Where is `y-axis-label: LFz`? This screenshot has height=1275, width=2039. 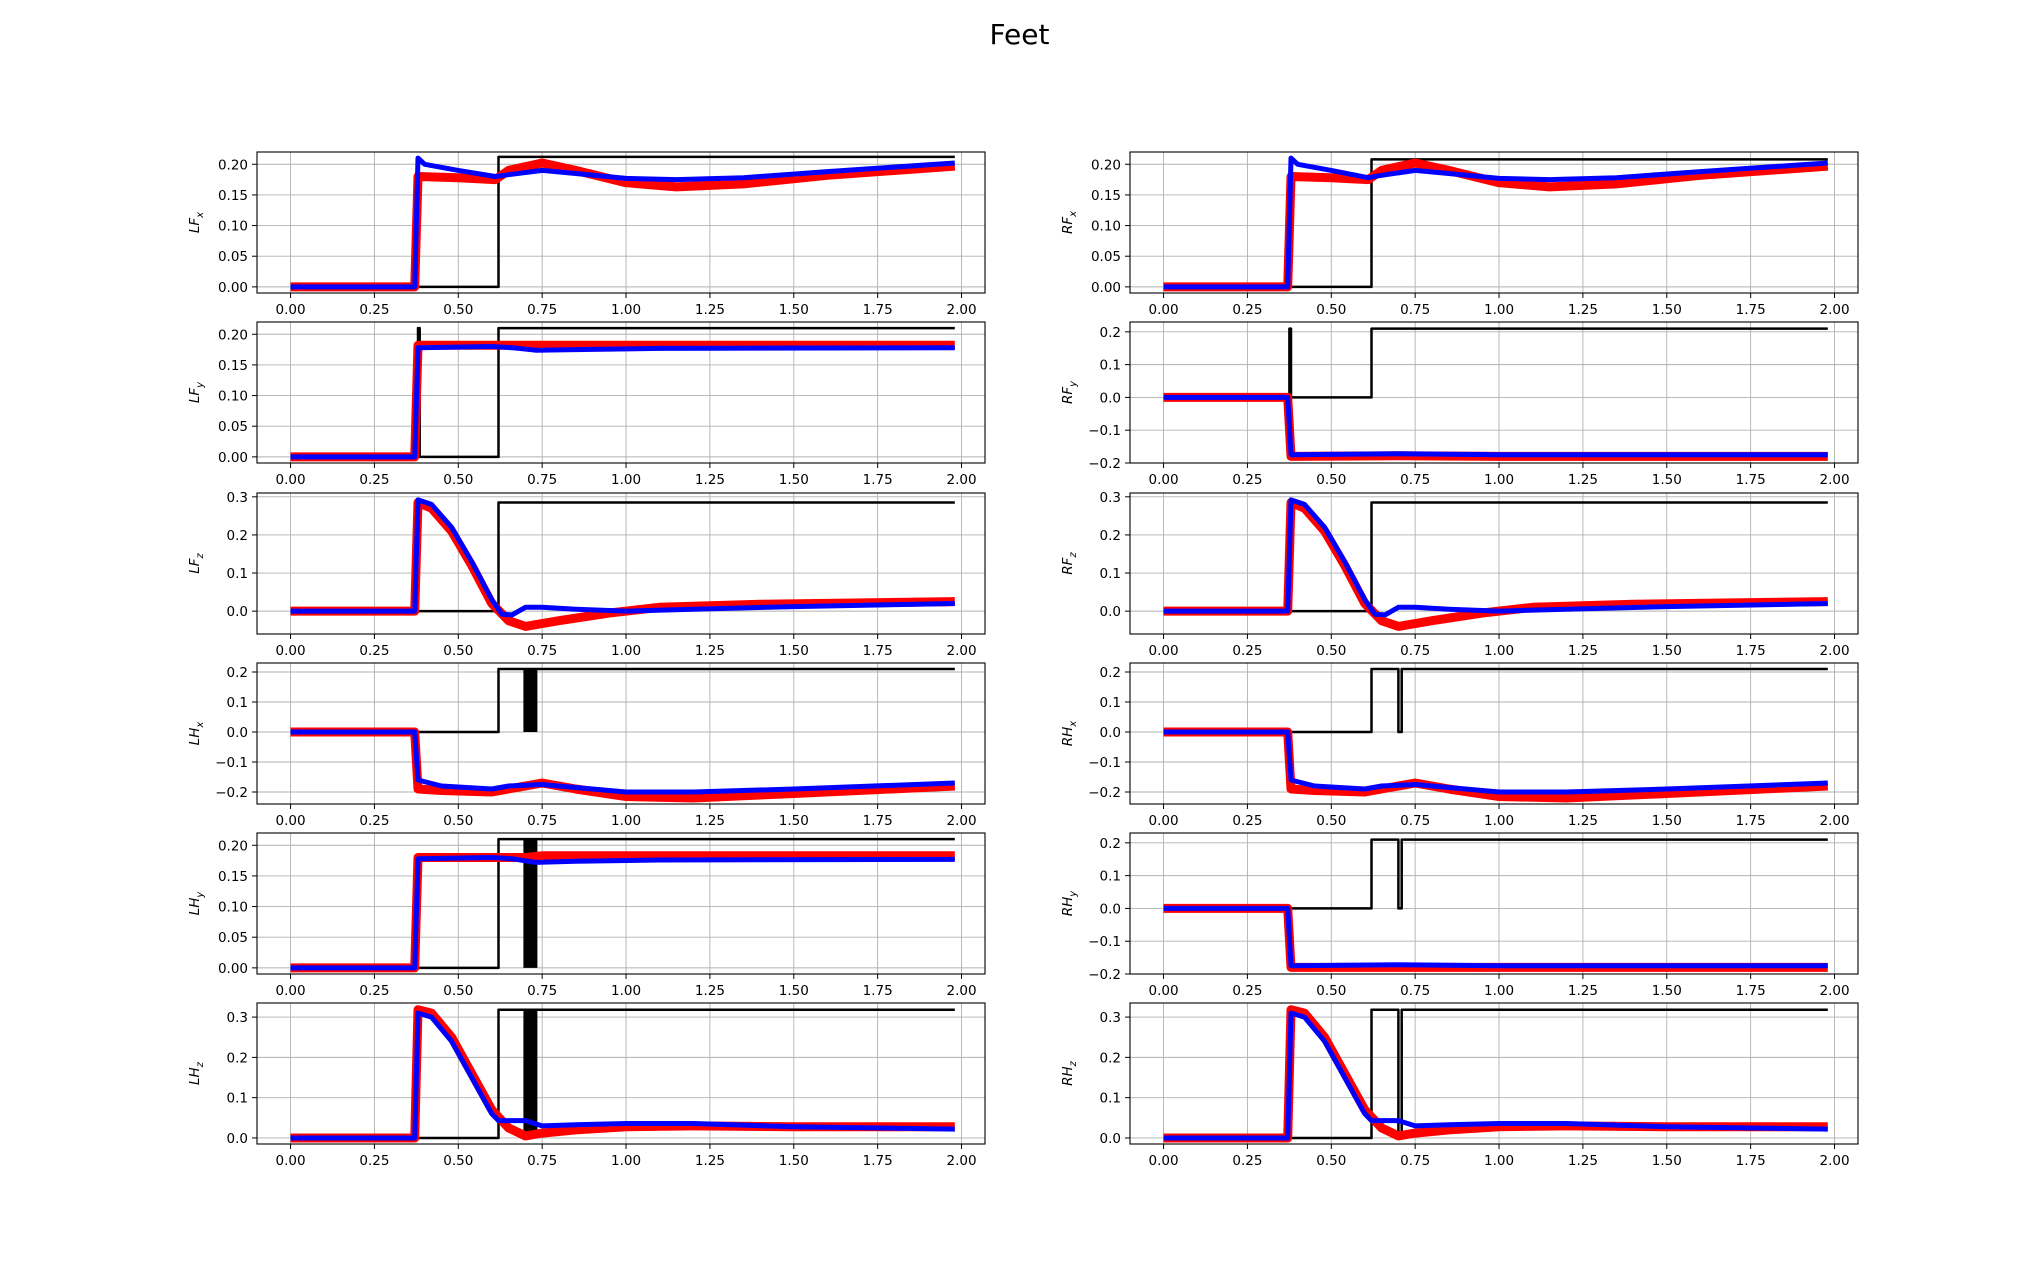
y-axis-label: LFz is located at coordinates (196, 562).